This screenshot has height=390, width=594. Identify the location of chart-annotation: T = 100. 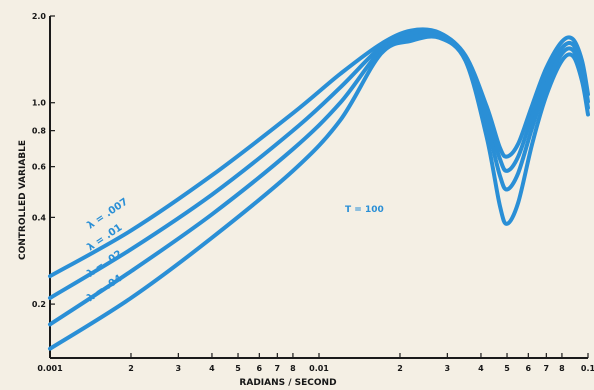
(364, 210).